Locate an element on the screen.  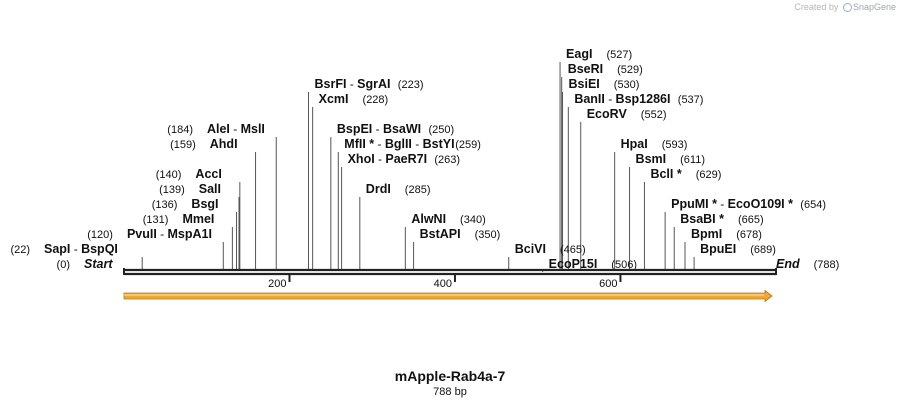
site-position-bseri: (529) is located at coordinates (630, 70).